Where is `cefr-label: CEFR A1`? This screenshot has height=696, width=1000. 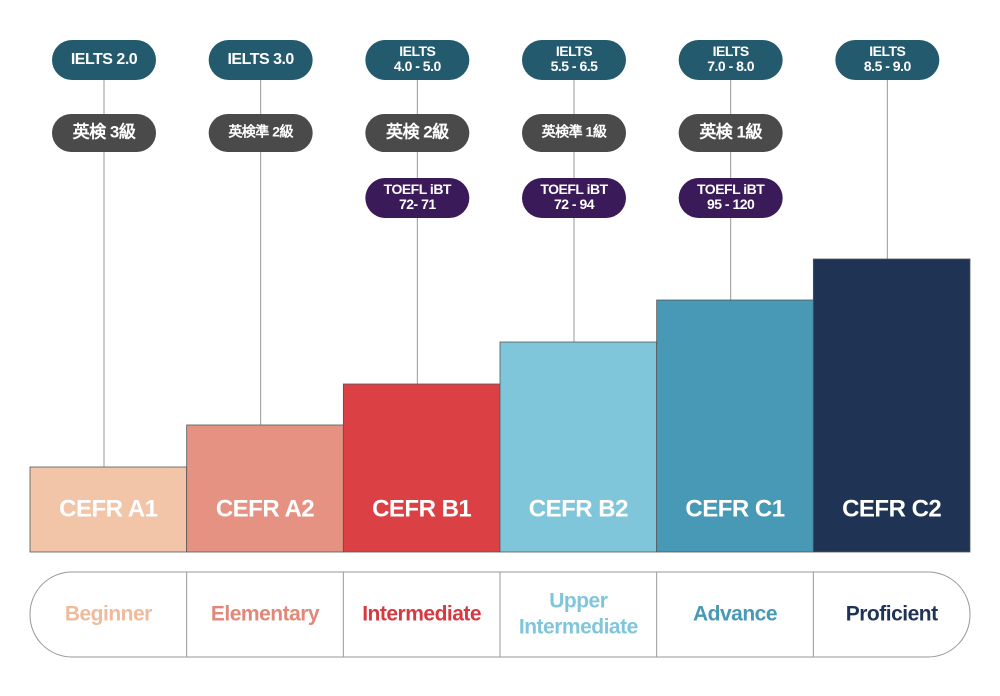 cefr-label: CEFR A1 is located at coordinates (108, 508).